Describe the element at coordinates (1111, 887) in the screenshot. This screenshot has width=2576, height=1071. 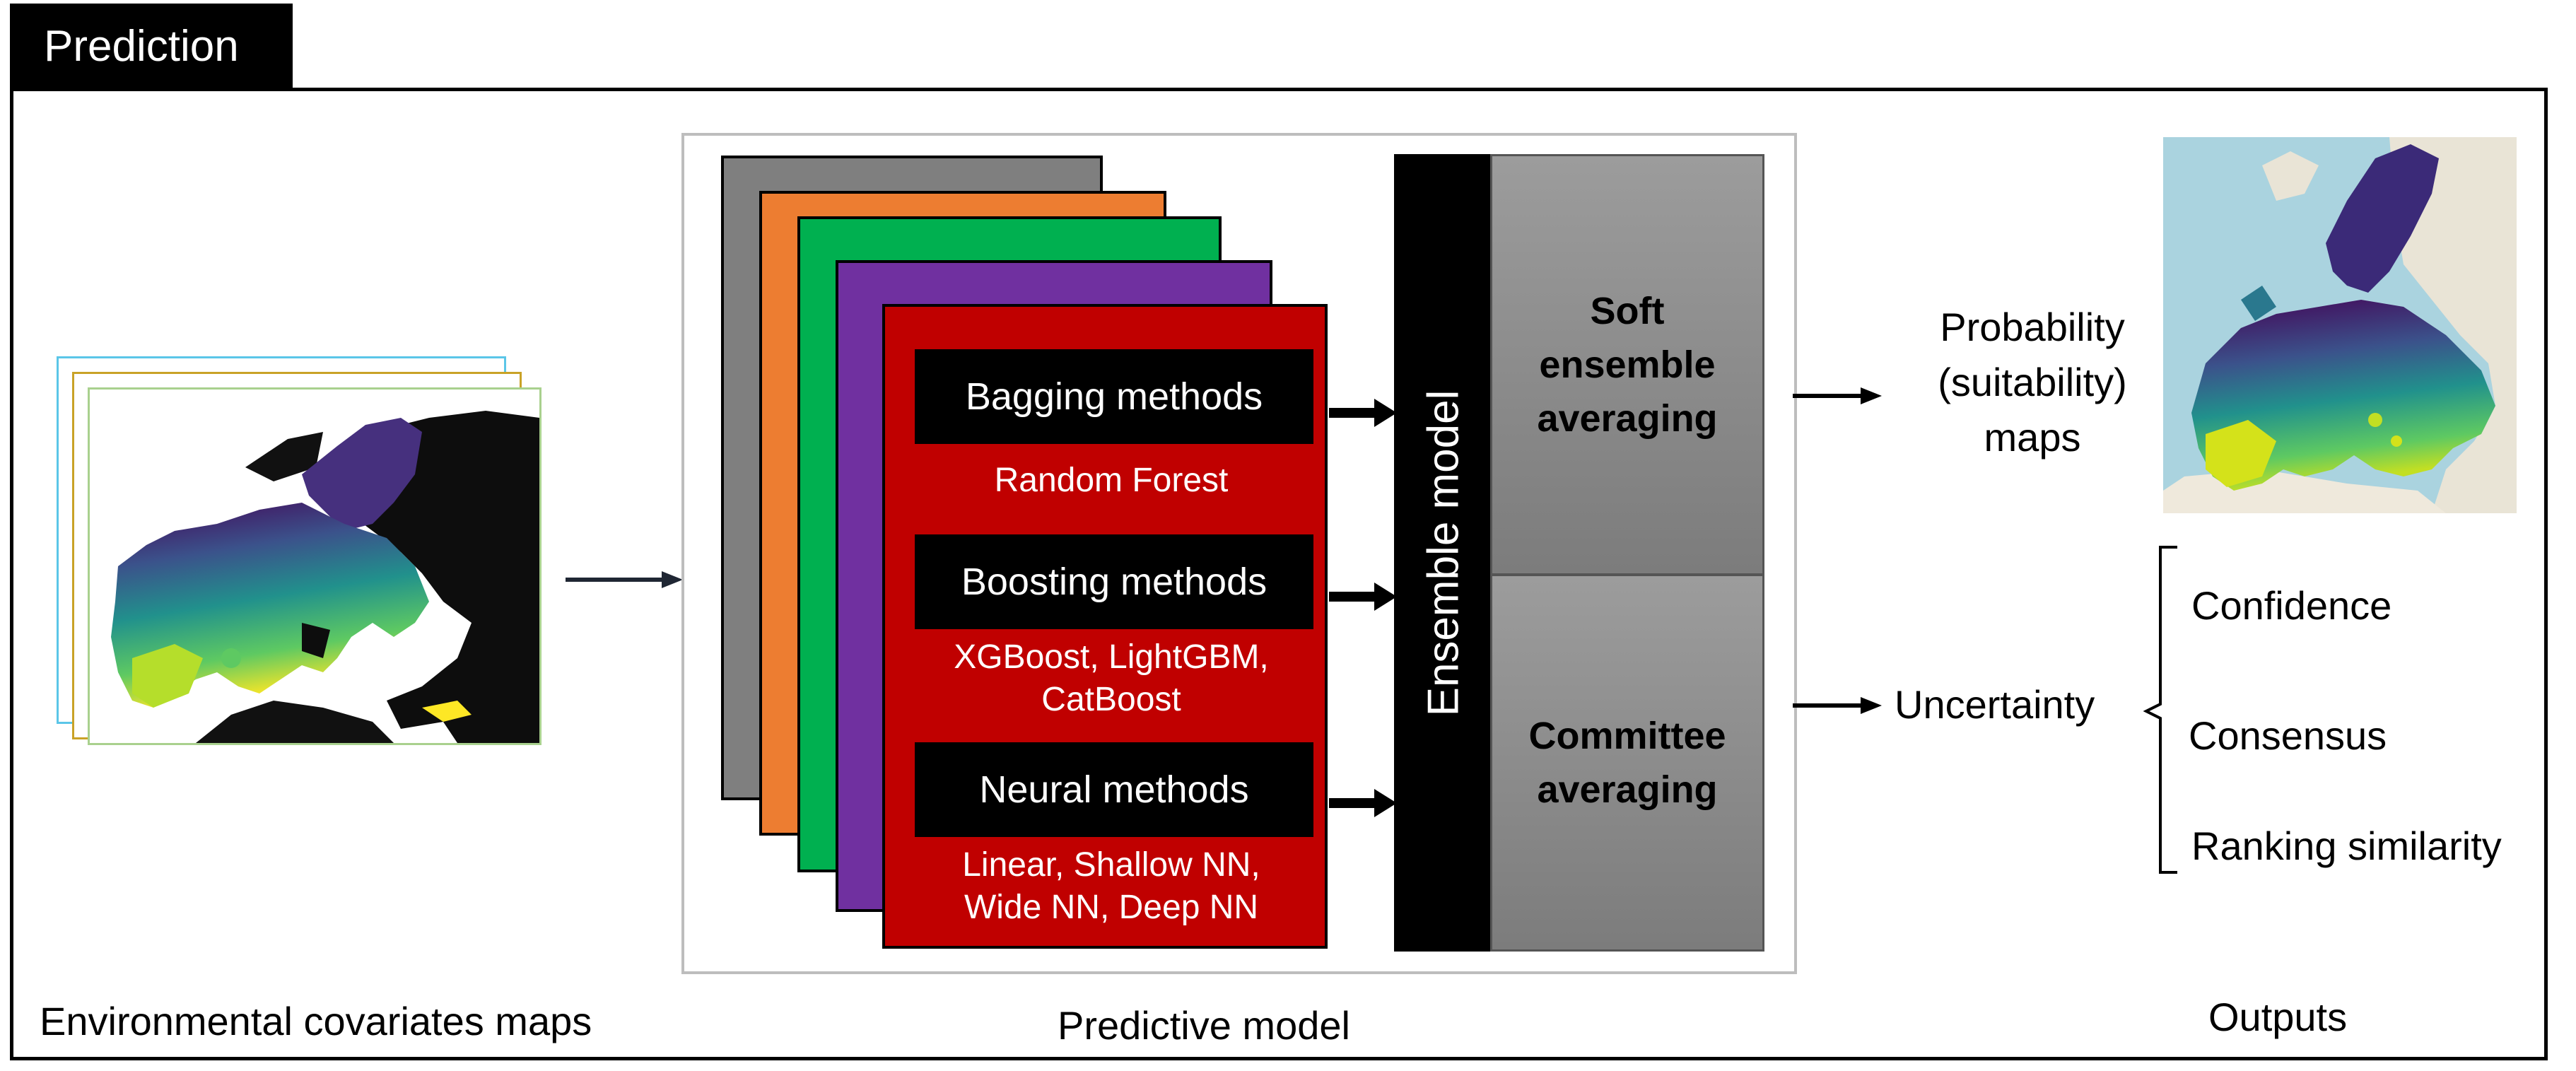
I see `neural-methods-examples: Linear, Shallow NN, Wide NN, Deep NN` at that location.